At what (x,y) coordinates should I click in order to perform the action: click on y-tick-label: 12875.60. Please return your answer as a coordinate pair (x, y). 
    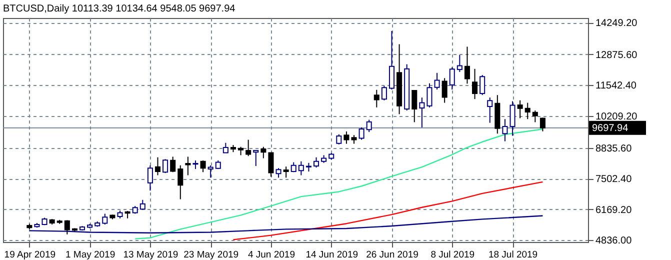
    Looking at the image, I should click on (617, 55).